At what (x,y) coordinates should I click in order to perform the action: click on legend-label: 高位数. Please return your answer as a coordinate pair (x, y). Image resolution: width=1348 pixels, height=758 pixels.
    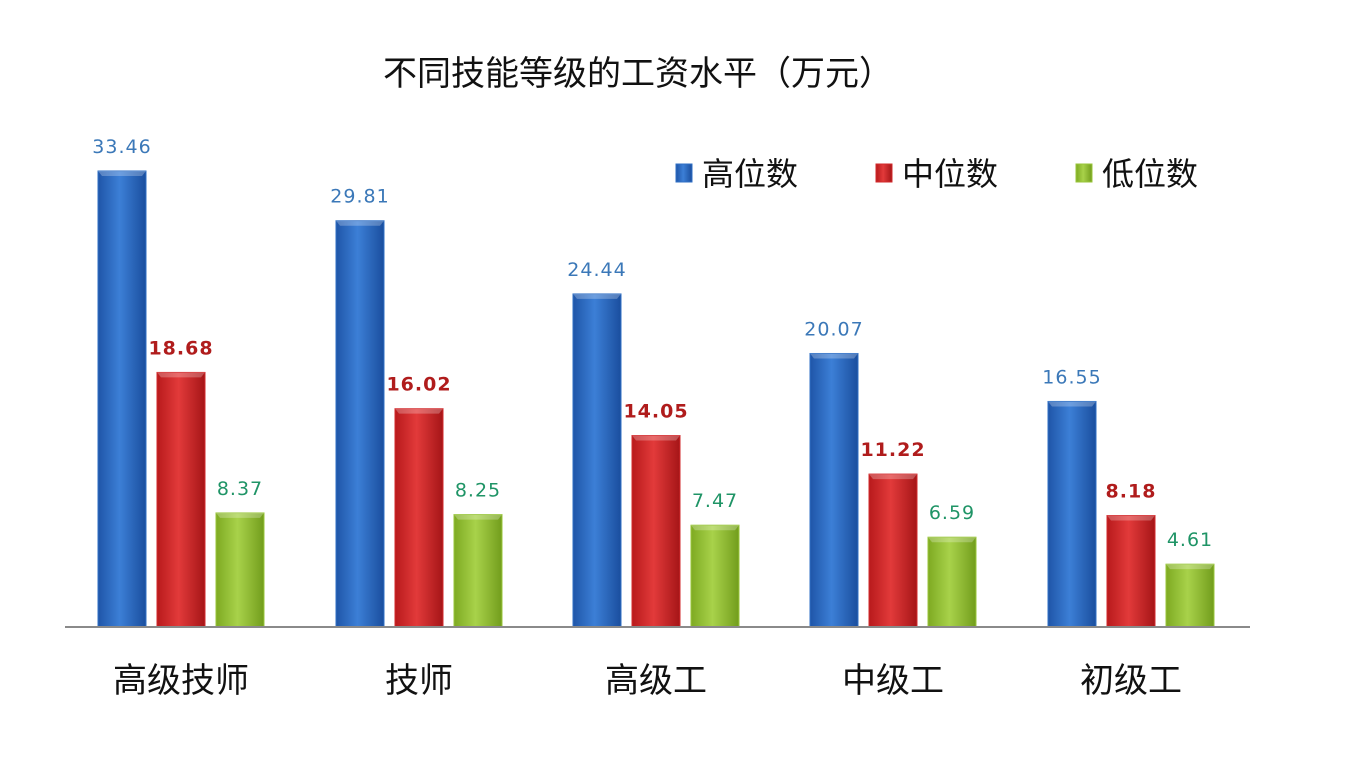
    Looking at the image, I should click on (750, 174).